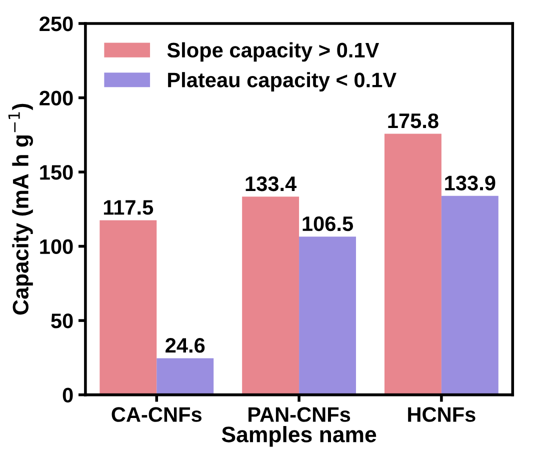 This screenshot has height=470, width=534. I want to click on y-axis-title: Capacity (mA h g$^{−1}$), so click(20, 209).